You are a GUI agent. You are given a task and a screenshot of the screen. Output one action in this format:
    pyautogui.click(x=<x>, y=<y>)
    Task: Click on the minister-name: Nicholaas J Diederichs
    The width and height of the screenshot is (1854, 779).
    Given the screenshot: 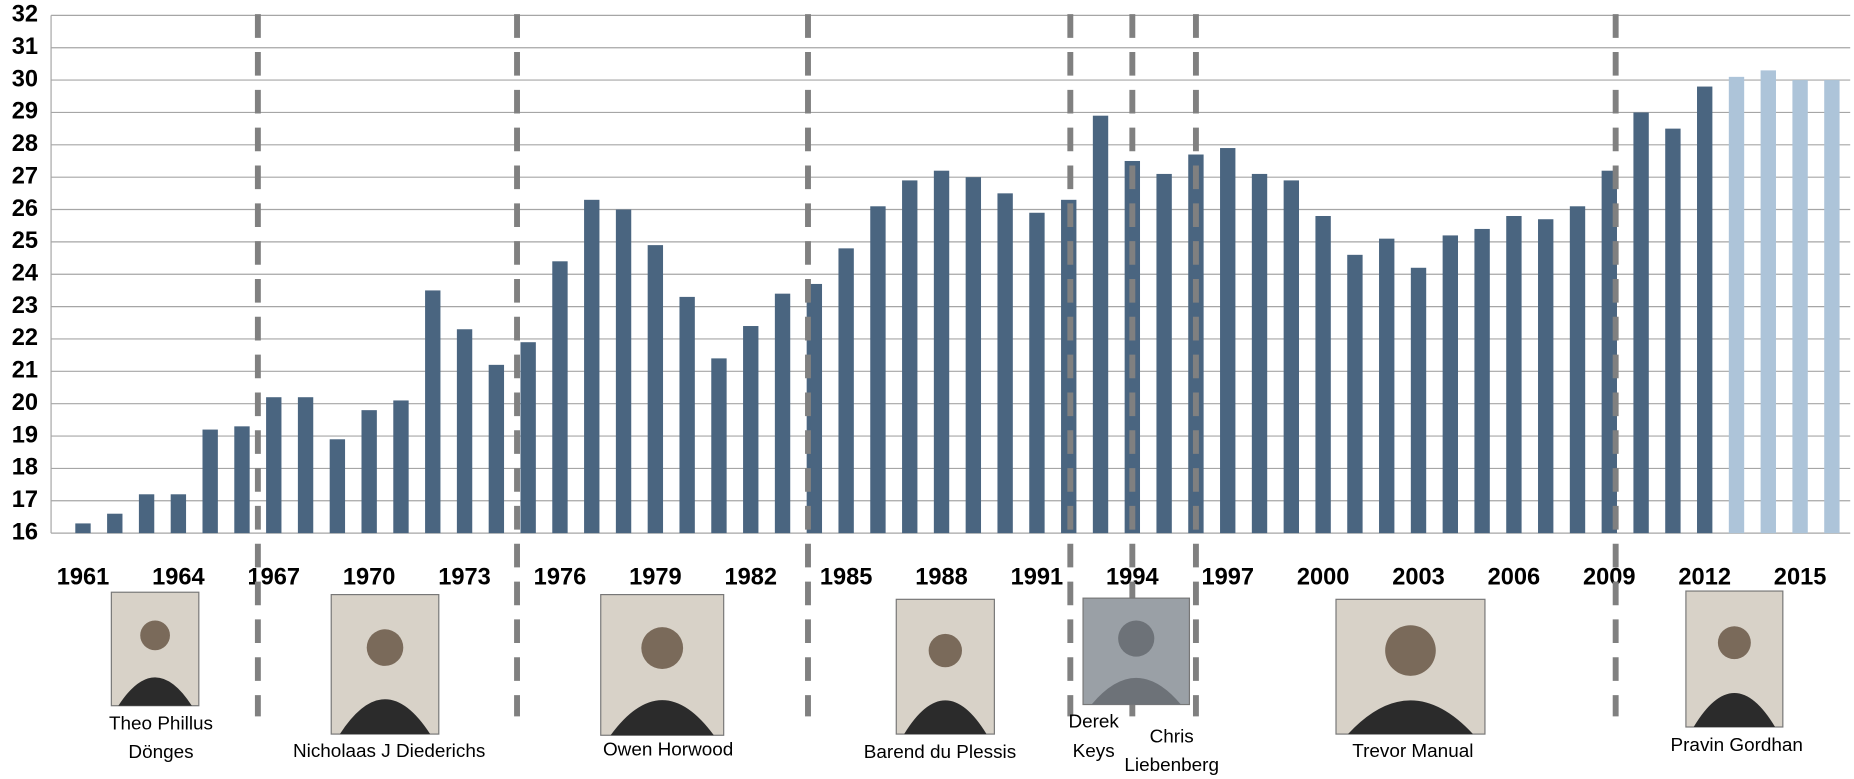 What is the action you would take?
    pyautogui.click(x=389, y=751)
    